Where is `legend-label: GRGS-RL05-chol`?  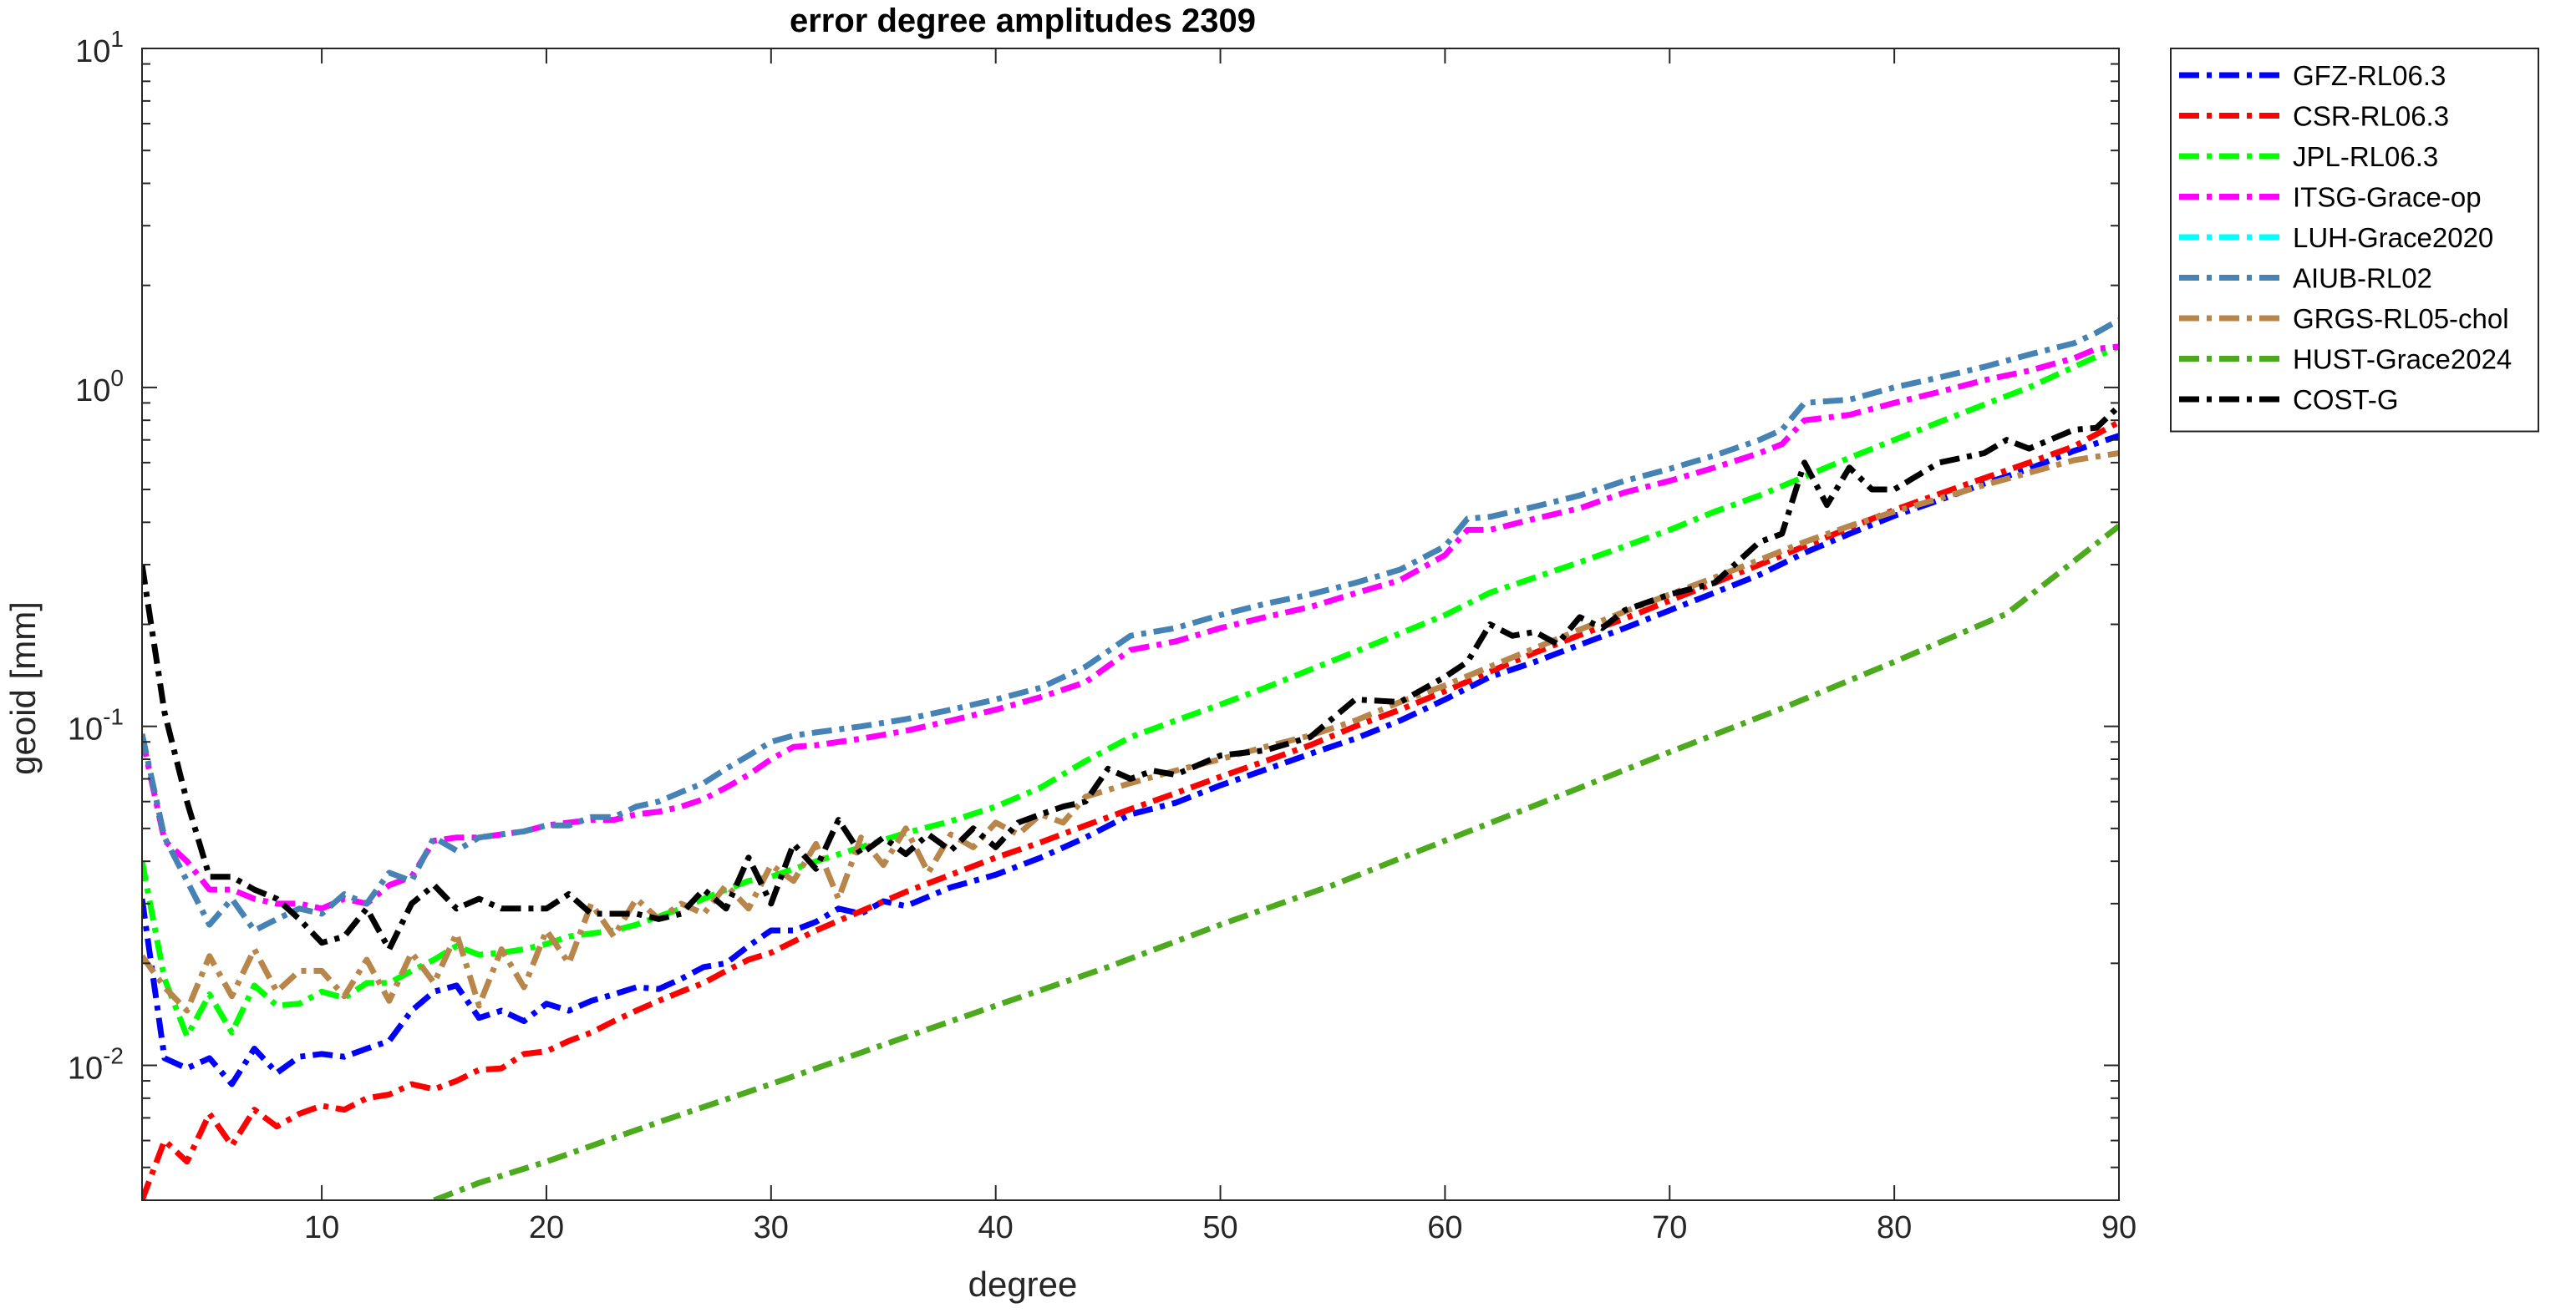 legend-label: GRGS-RL05-chol is located at coordinates (2401, 318).